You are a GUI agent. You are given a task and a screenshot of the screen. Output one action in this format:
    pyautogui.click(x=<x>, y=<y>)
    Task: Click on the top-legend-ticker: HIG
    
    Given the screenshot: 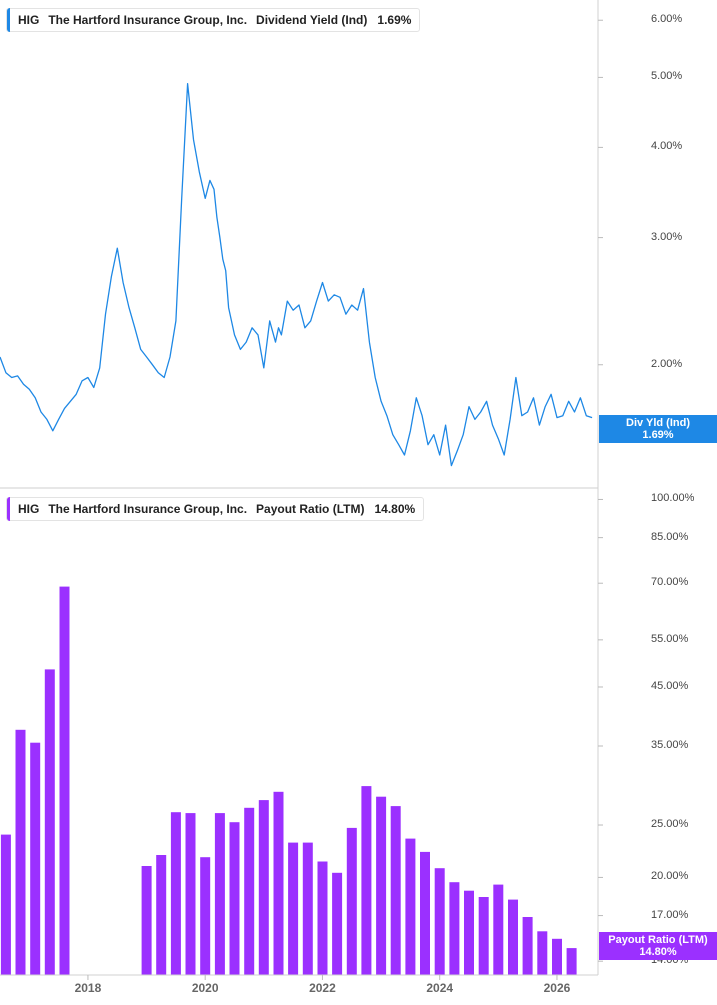 What is the action you would take?
    pyautogui.click(x=29, y=20)
    